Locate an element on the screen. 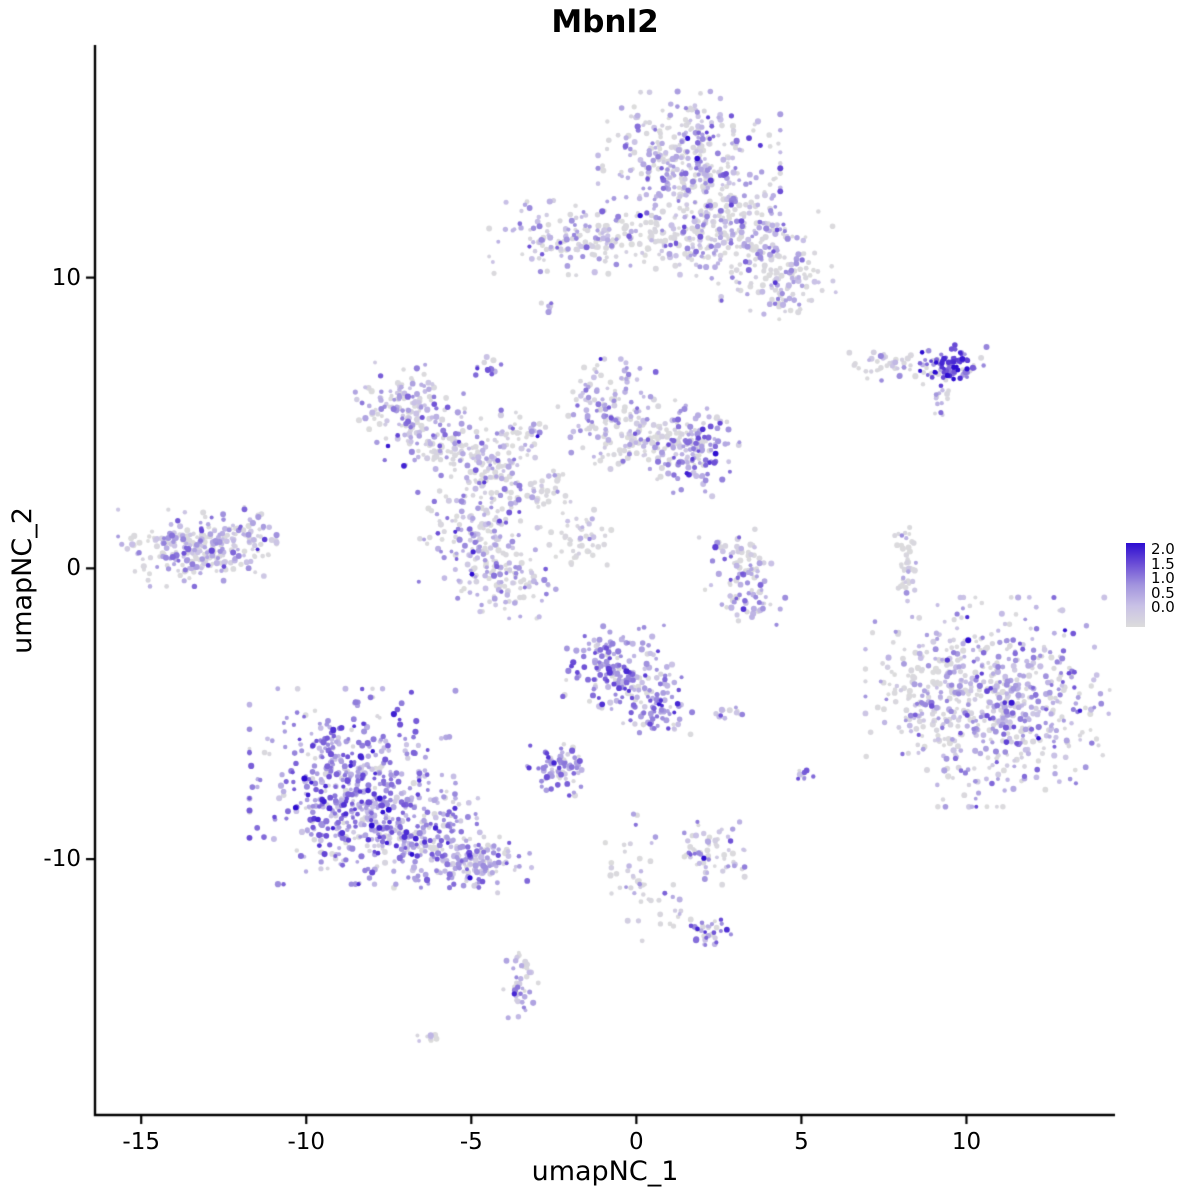 The image size is (1200, 1200). legend-label-1.0: 1.0 is located at coordinates (1163, 578).